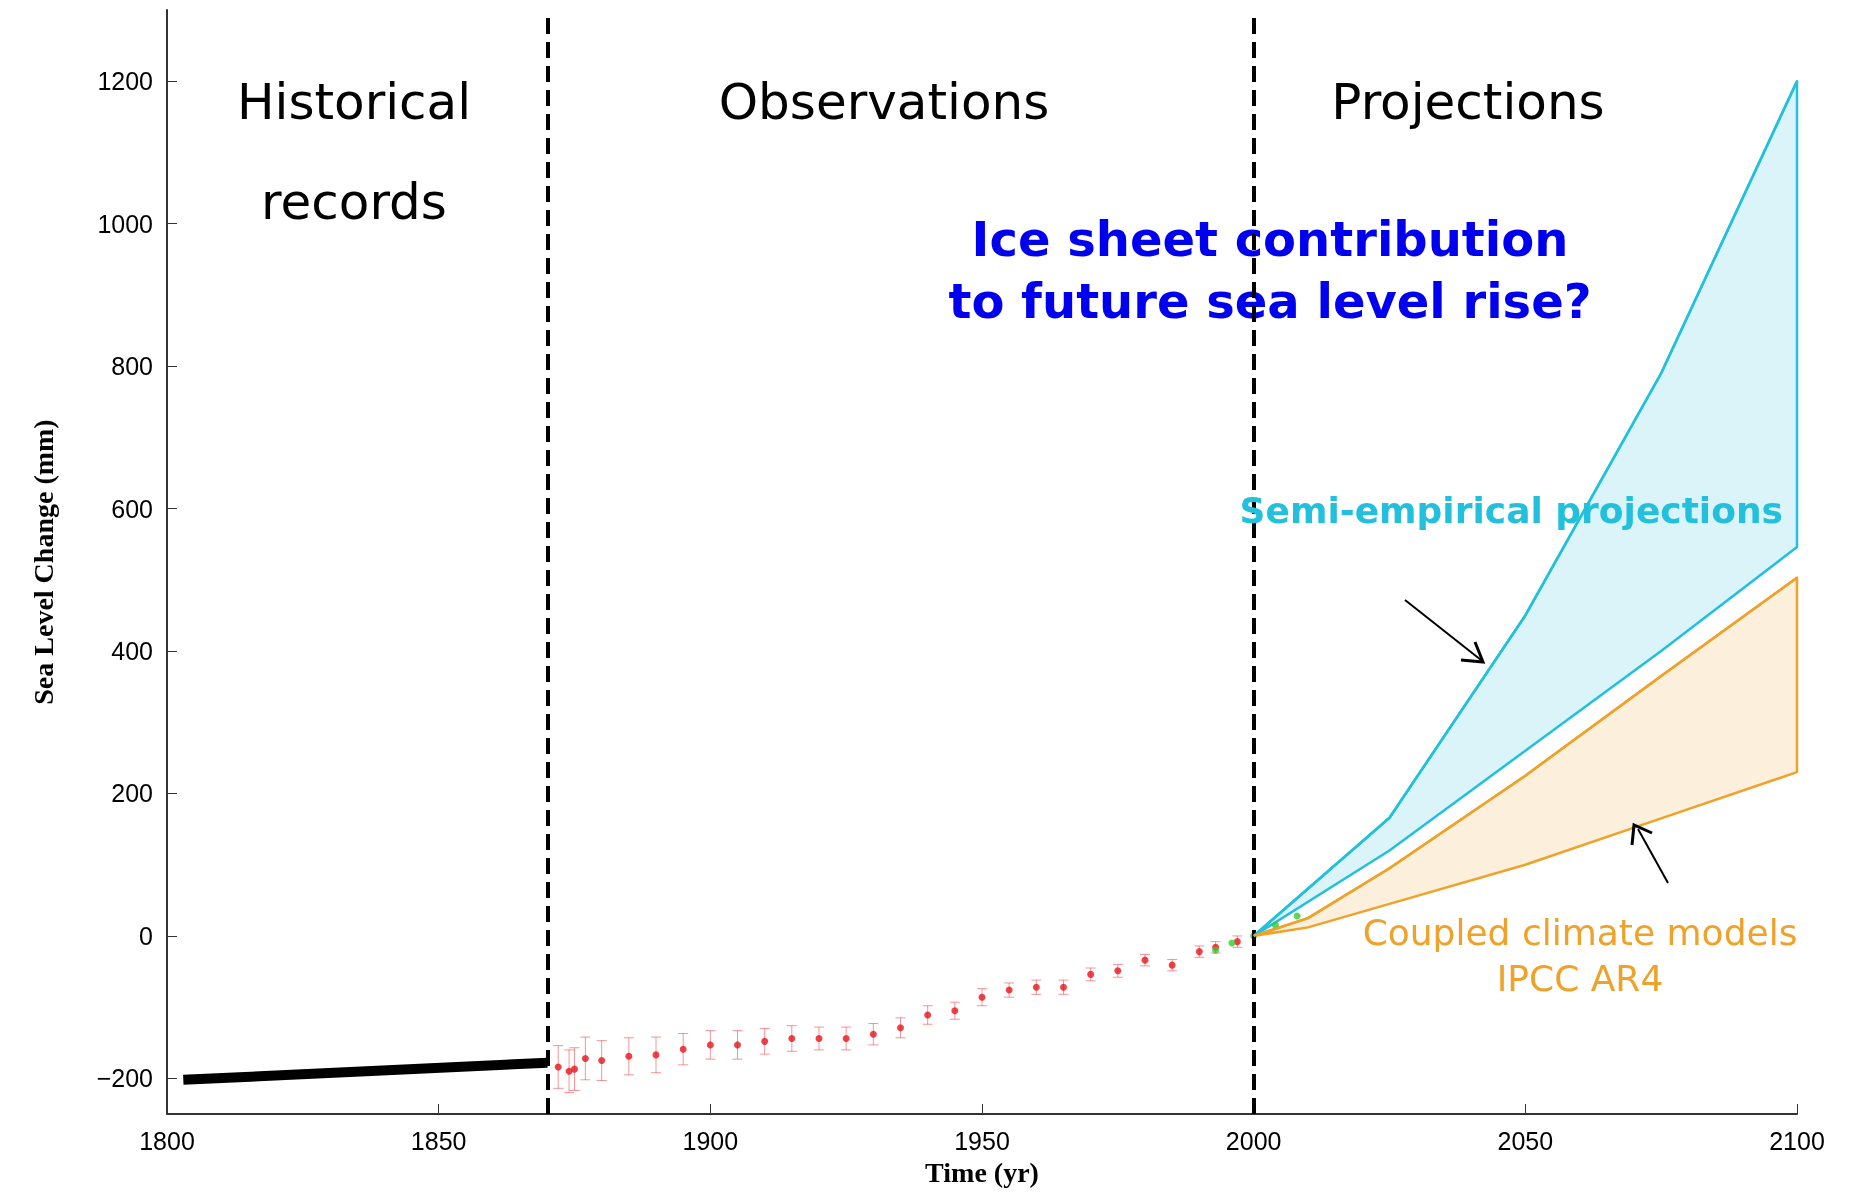  What do you see at coordinates (1270, 270) in the screenshot?
I see `annotation: Ice sheet contribution to future sea level rise?` at bounding box center [1270, 270].